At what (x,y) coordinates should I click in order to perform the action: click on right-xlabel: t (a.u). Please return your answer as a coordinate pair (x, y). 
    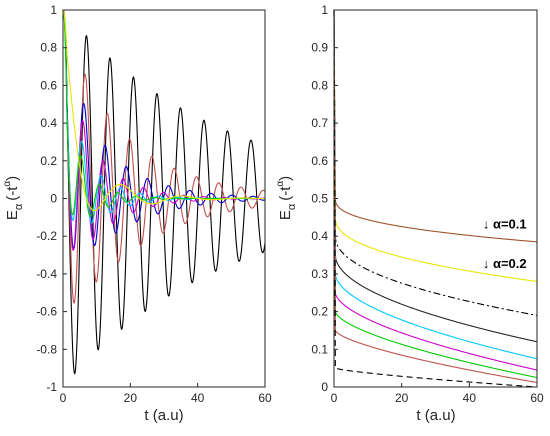
    Looking at the image, I should click on (435, 415).